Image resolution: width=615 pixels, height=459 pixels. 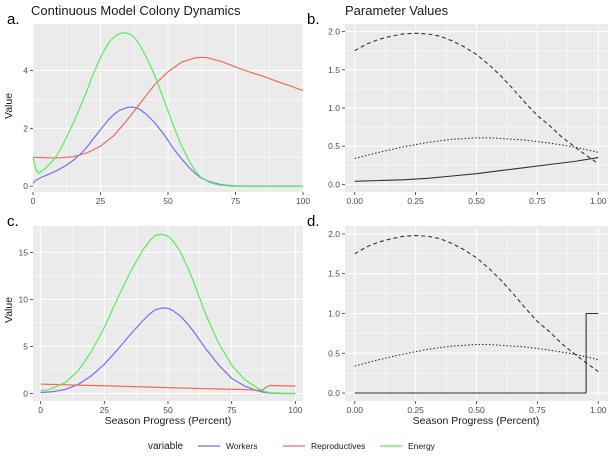 What do you see at coordinates (338, 446) in the screenshot?
I see `legend-label-reproductives: Reproductives` at bounding box center [338, 446].